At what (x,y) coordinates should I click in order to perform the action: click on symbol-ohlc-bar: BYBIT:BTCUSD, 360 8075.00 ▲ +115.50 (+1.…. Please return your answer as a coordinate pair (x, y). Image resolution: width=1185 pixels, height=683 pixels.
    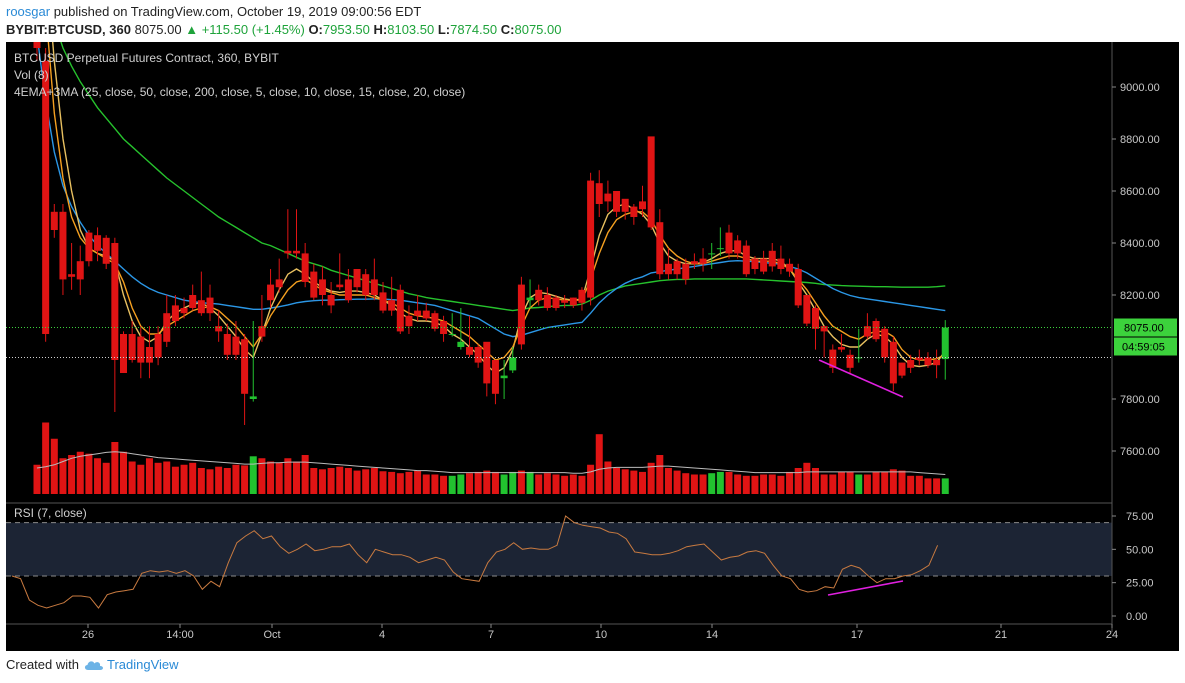
    Looking at the image, I should click on (283, 30).